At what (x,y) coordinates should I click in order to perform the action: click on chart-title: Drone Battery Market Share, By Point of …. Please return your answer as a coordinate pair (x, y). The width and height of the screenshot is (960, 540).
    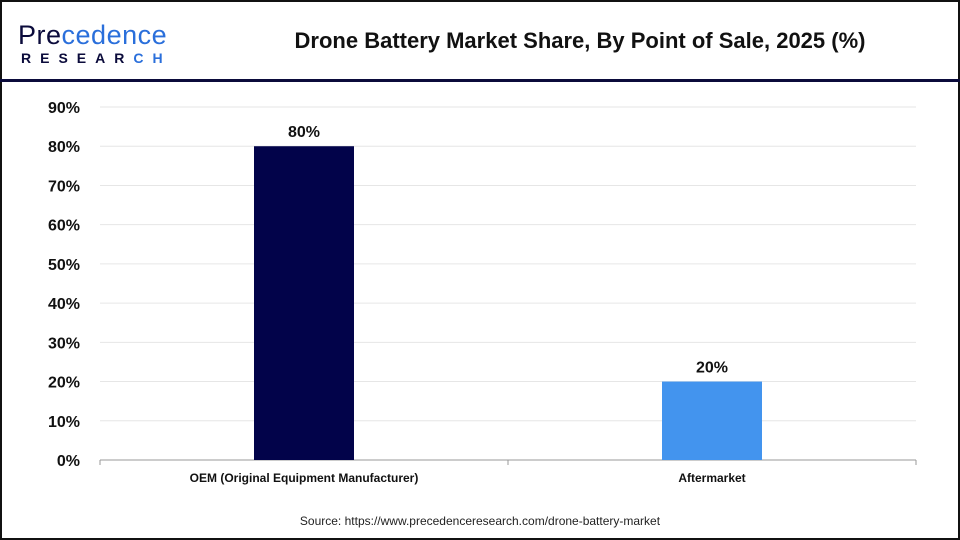
    Looking at the image, I should click on (580, 40).